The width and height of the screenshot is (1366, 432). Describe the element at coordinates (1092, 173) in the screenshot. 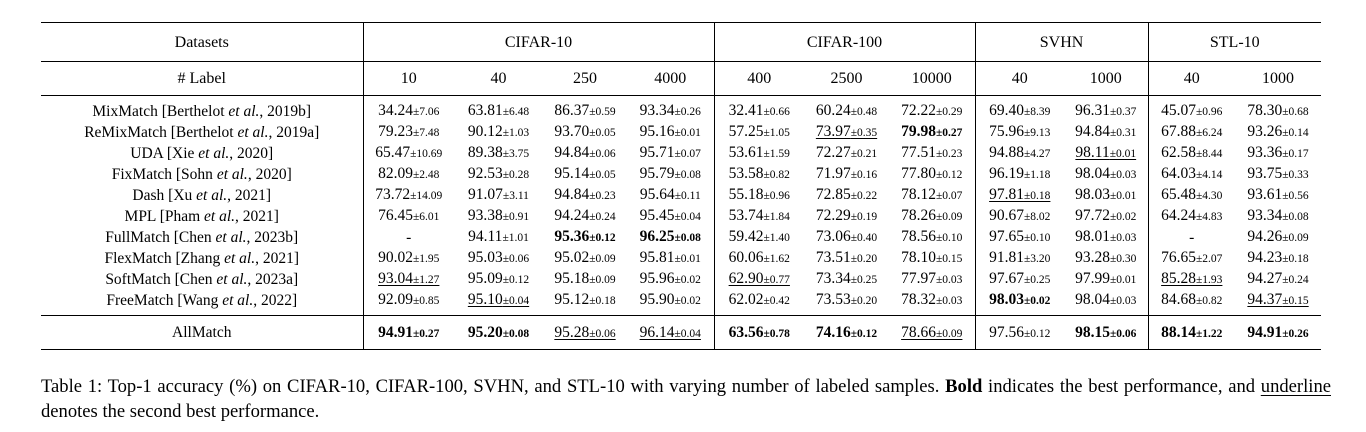

I see `mean-value: 98.04` at that location.